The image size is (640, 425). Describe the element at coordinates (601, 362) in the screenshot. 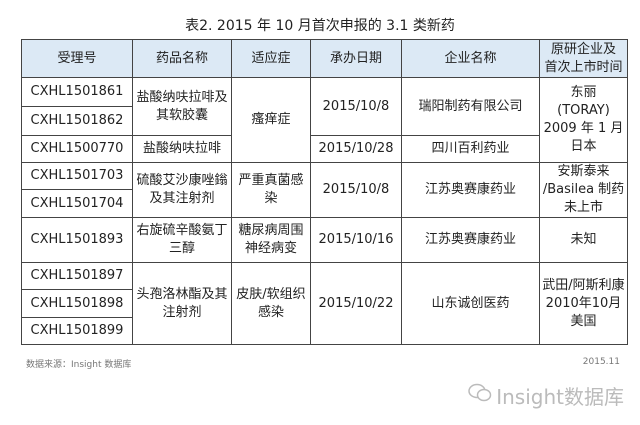

I see `report-date: 2015.11` at that location.